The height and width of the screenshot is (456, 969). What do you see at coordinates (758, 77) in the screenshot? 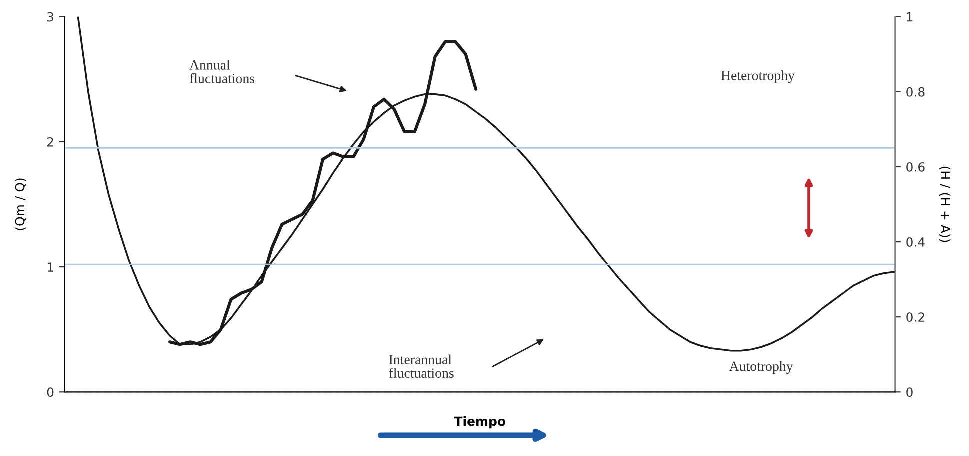
I see `annotation: Heterotrophy` at bounding box center [758, 77].